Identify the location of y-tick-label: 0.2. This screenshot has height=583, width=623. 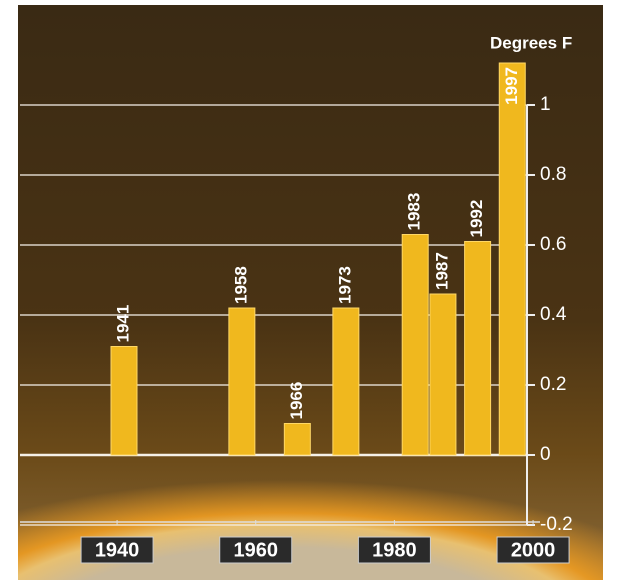
(553, 384).